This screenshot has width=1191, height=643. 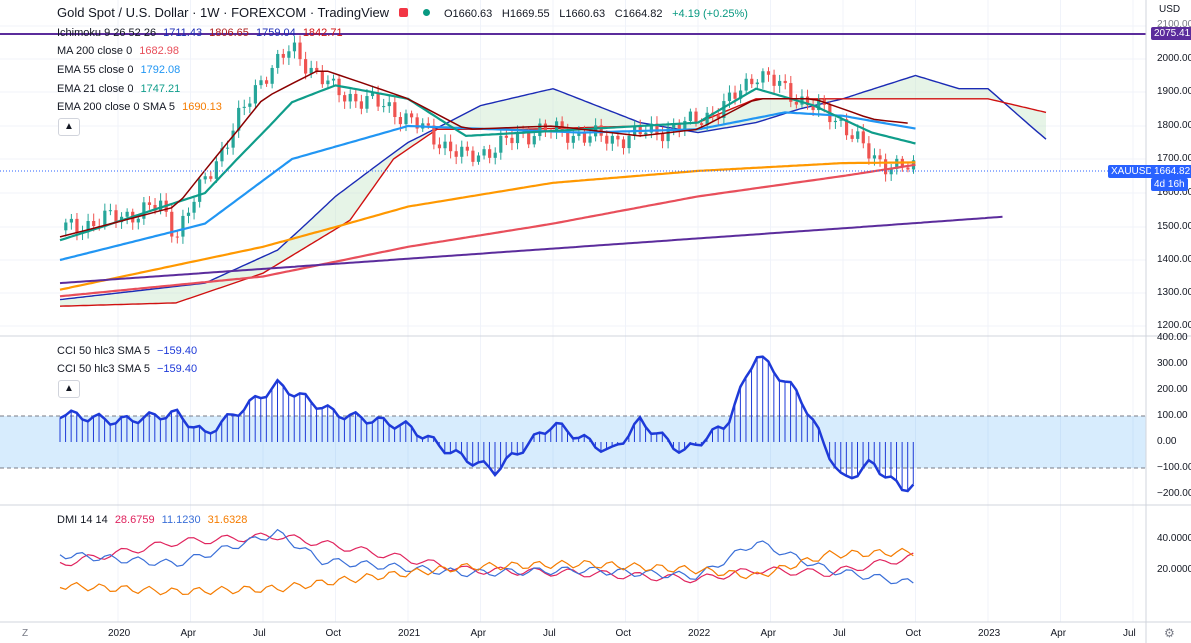 What do you see at coordinates (275, 33) in the screenshot?
I see `legend-value: 1759.04` at bounding box center [275, 33].